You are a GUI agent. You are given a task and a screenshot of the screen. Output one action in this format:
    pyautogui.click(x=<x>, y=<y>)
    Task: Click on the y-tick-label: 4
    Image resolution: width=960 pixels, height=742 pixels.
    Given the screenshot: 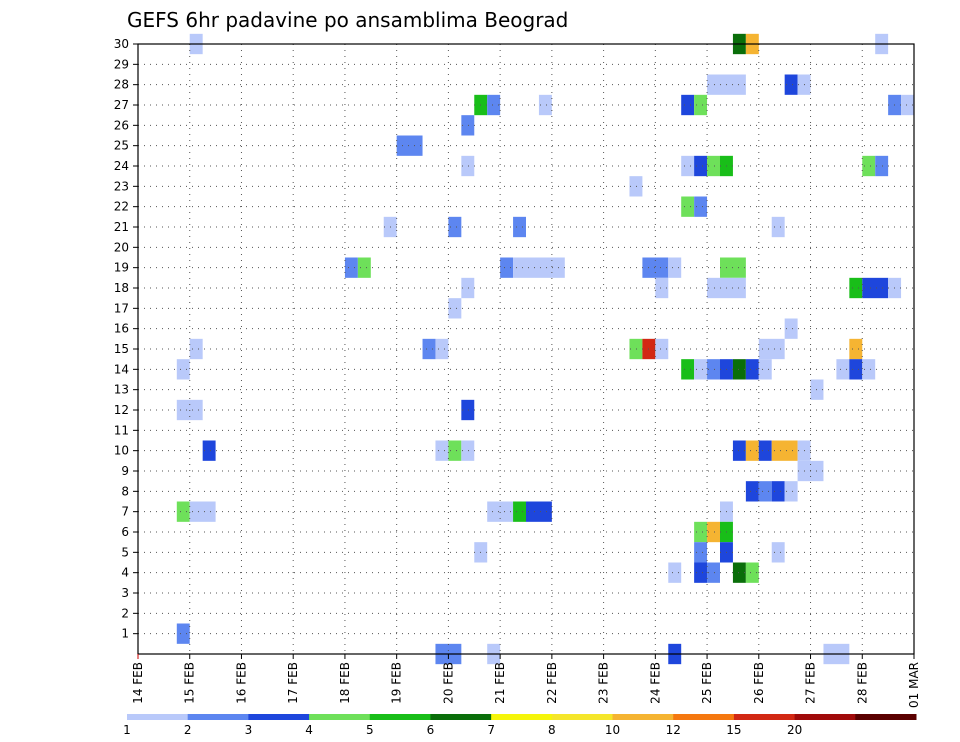 What is the action you would take?
    pyautogui.click(x=125, y=573)
    